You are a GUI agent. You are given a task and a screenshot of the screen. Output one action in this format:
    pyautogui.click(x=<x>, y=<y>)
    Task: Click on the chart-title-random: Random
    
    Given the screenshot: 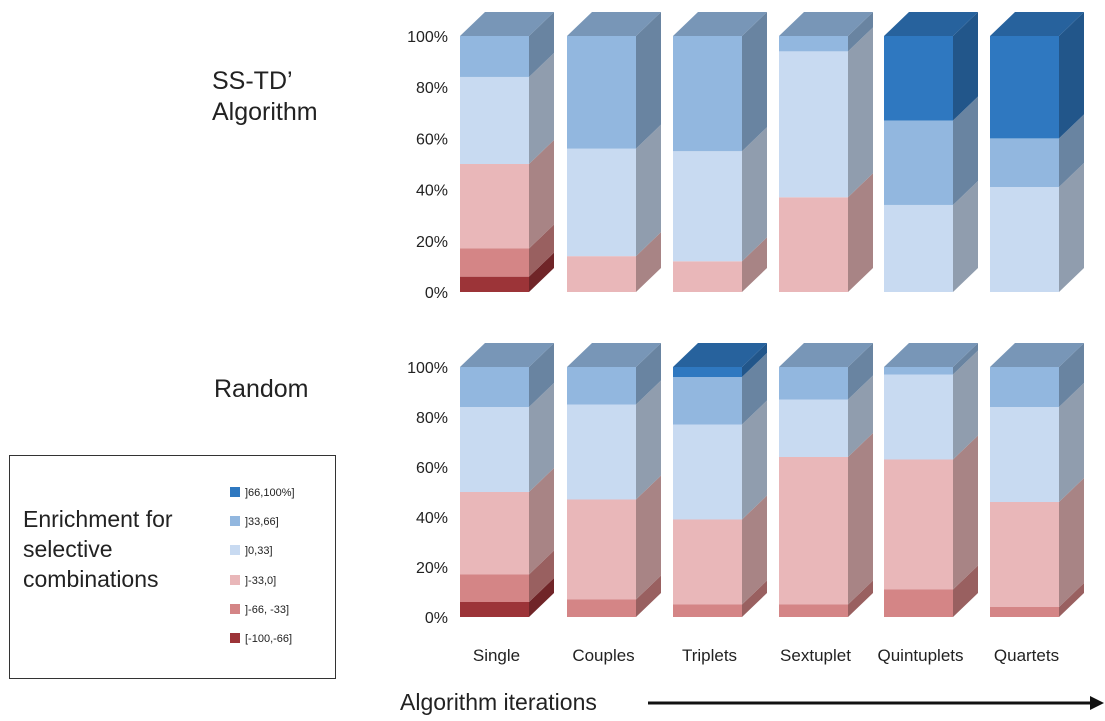 What is the action you would take?
    pyautogui.click(x=261, y=389)
    